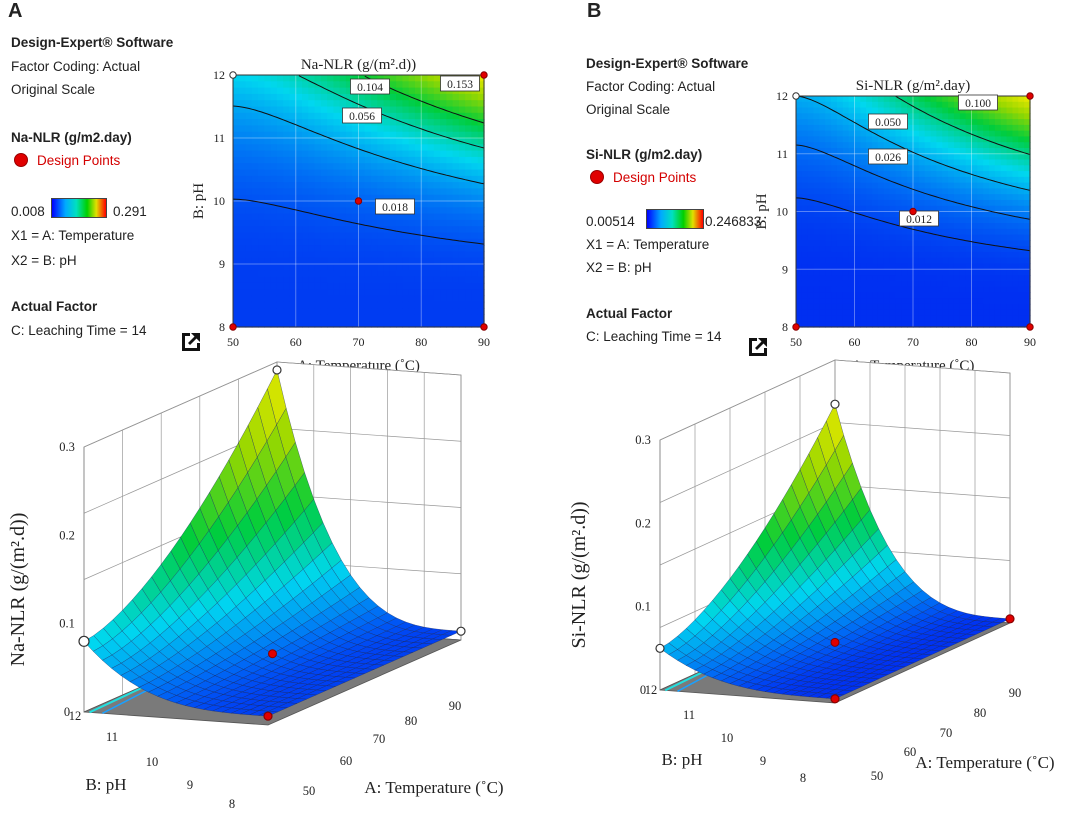 This screenshot has width=1065, height=816. What do you see at coordinates (76, 66) in the screenshot?
I see `coding-label: Factor Coding: Actual` at bounding box center [76, 66].